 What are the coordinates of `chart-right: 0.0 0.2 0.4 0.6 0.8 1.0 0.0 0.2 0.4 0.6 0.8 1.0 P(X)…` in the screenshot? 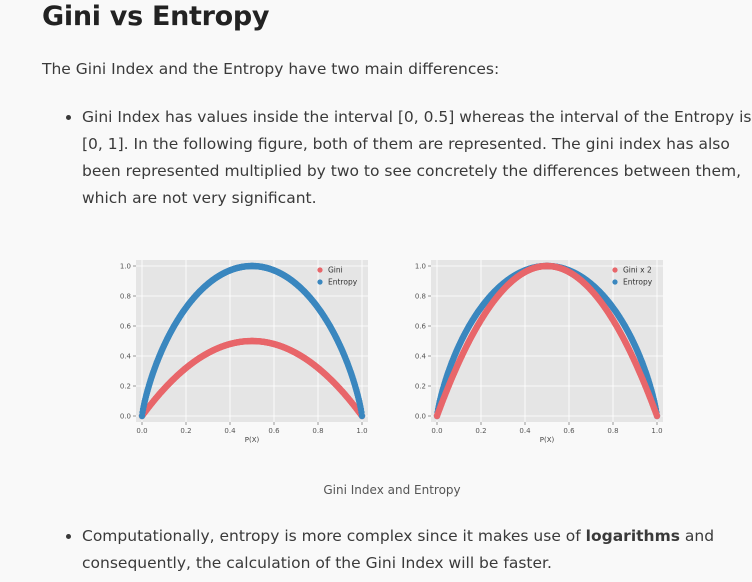 It's located at (539, 352).